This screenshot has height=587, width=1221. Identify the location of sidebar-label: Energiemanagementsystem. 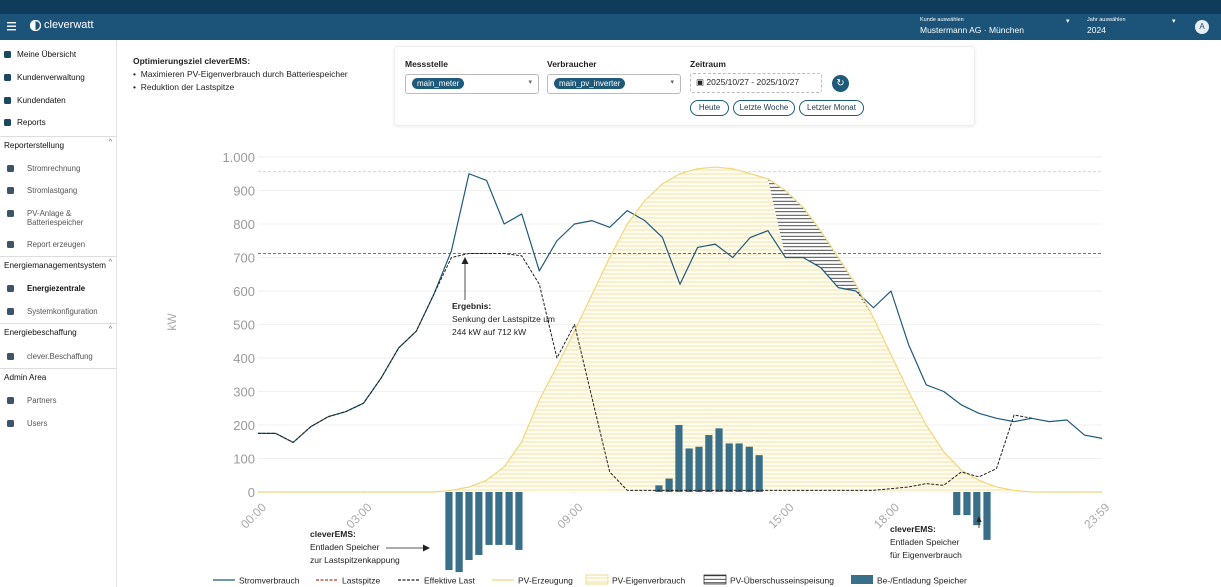
(55, 265).